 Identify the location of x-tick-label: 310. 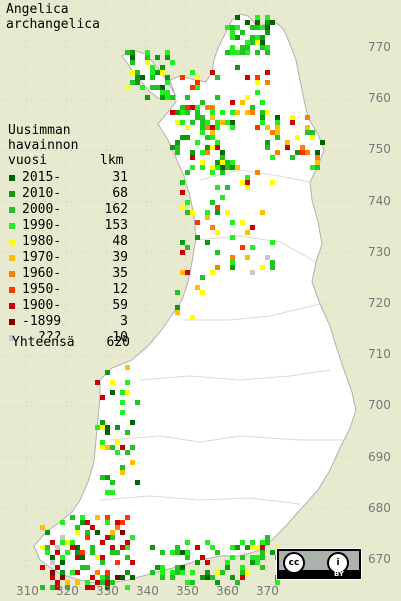
(27, 591).